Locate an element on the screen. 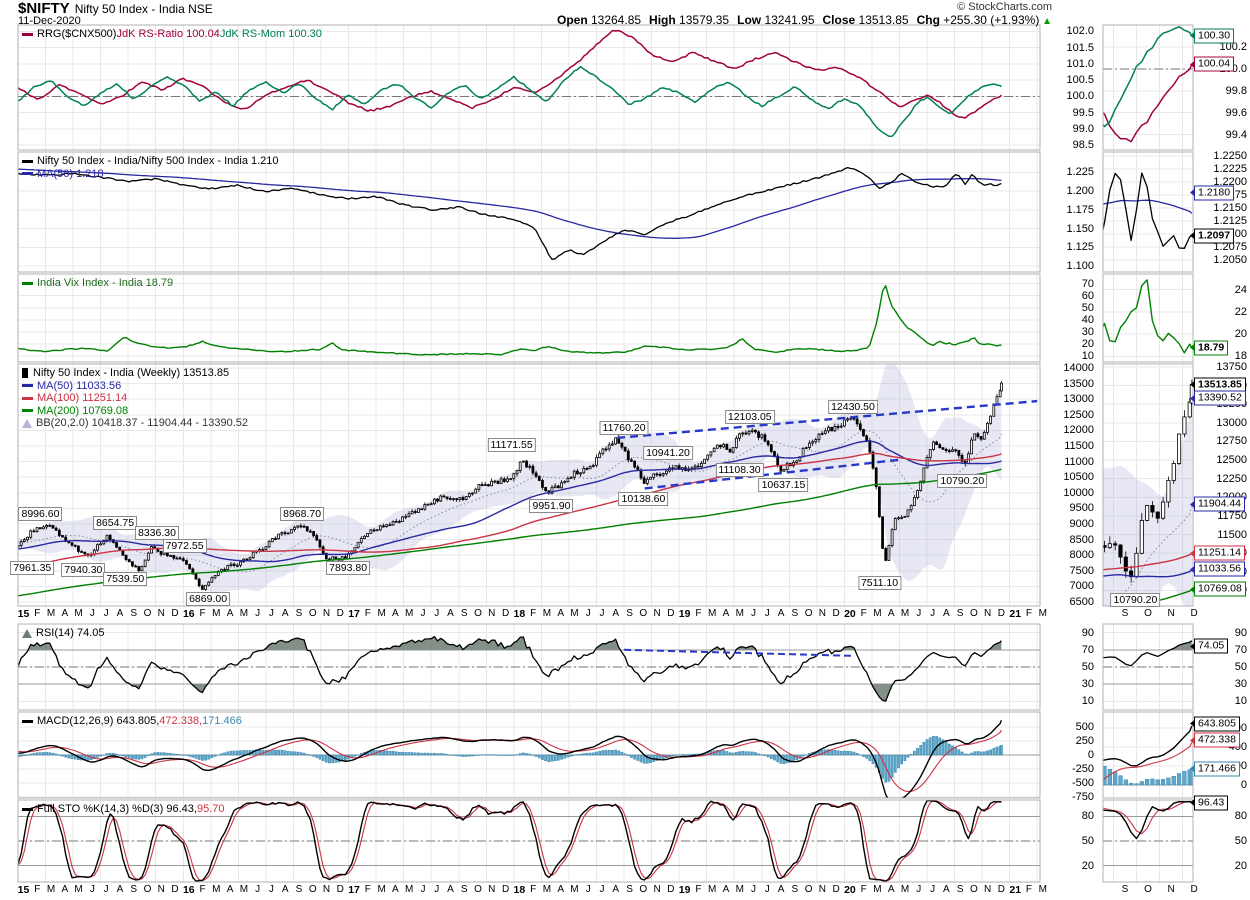 This screenshot has height=900, width=1250. quote-value: 13264.85 is located at coordinates (614, 20).